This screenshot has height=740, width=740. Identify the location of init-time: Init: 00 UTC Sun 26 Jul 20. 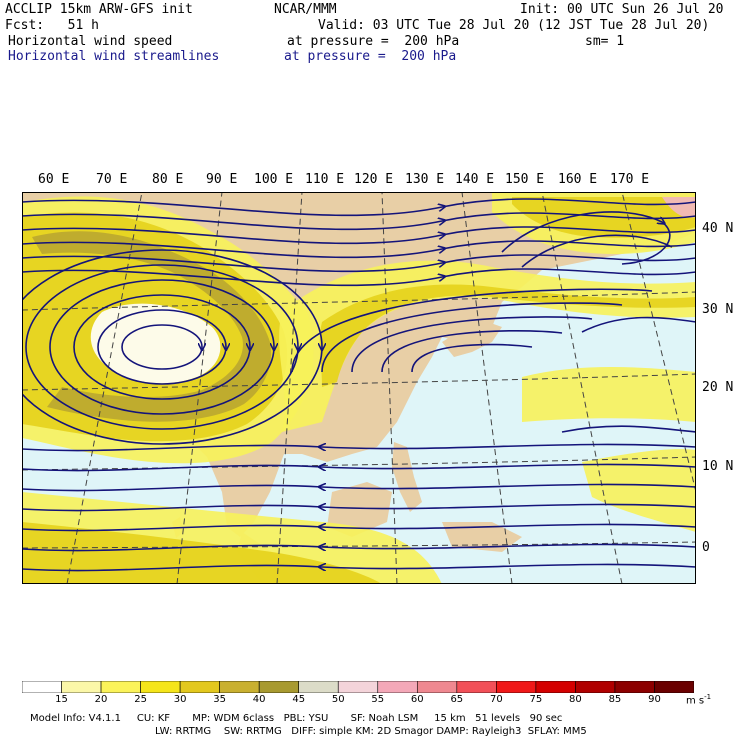
(622, 9).